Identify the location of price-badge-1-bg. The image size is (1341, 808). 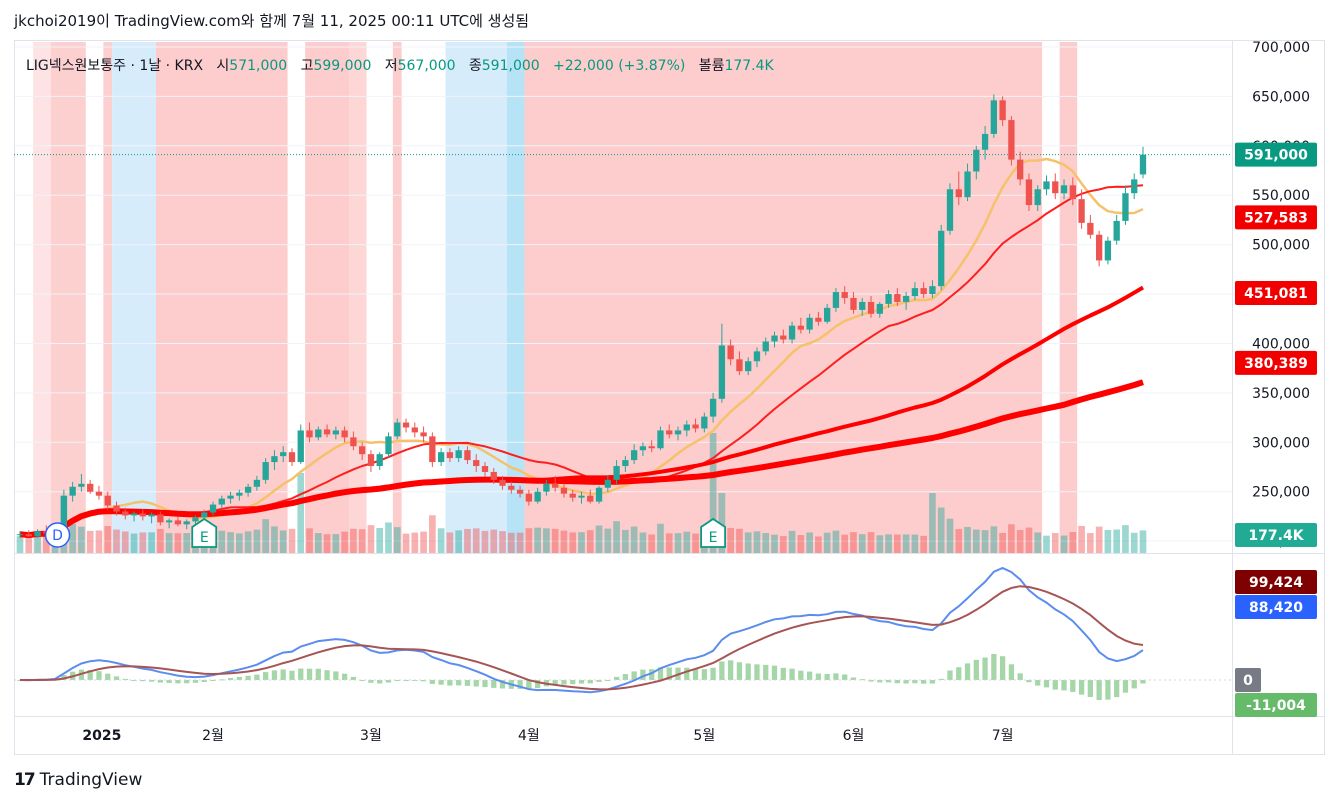
(1276, 217).